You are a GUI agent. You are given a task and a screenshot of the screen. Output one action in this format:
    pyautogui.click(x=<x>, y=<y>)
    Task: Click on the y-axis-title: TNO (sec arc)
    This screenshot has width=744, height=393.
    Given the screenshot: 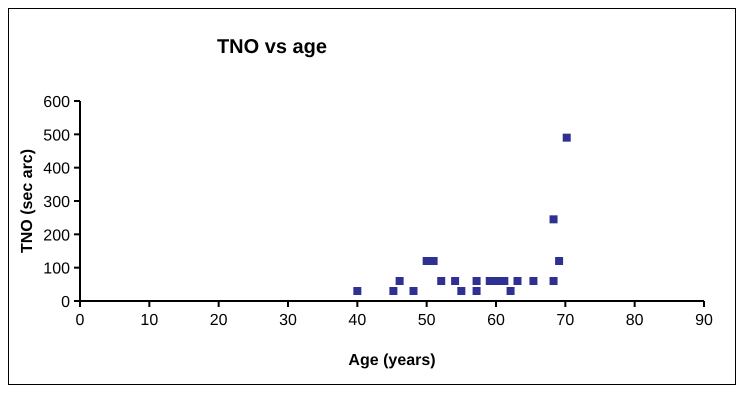 What is the action you would take?
    pyautogui.click(x=27, y=201)
    